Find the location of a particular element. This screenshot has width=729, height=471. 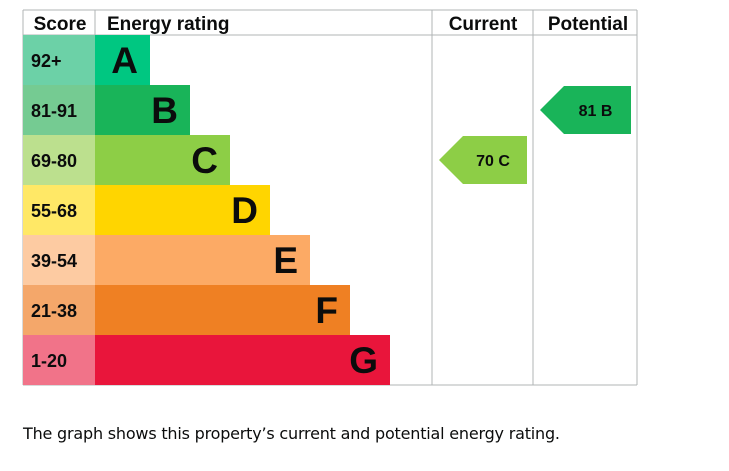

score-label-b: 81-91 is located at coordinates (54, 111).